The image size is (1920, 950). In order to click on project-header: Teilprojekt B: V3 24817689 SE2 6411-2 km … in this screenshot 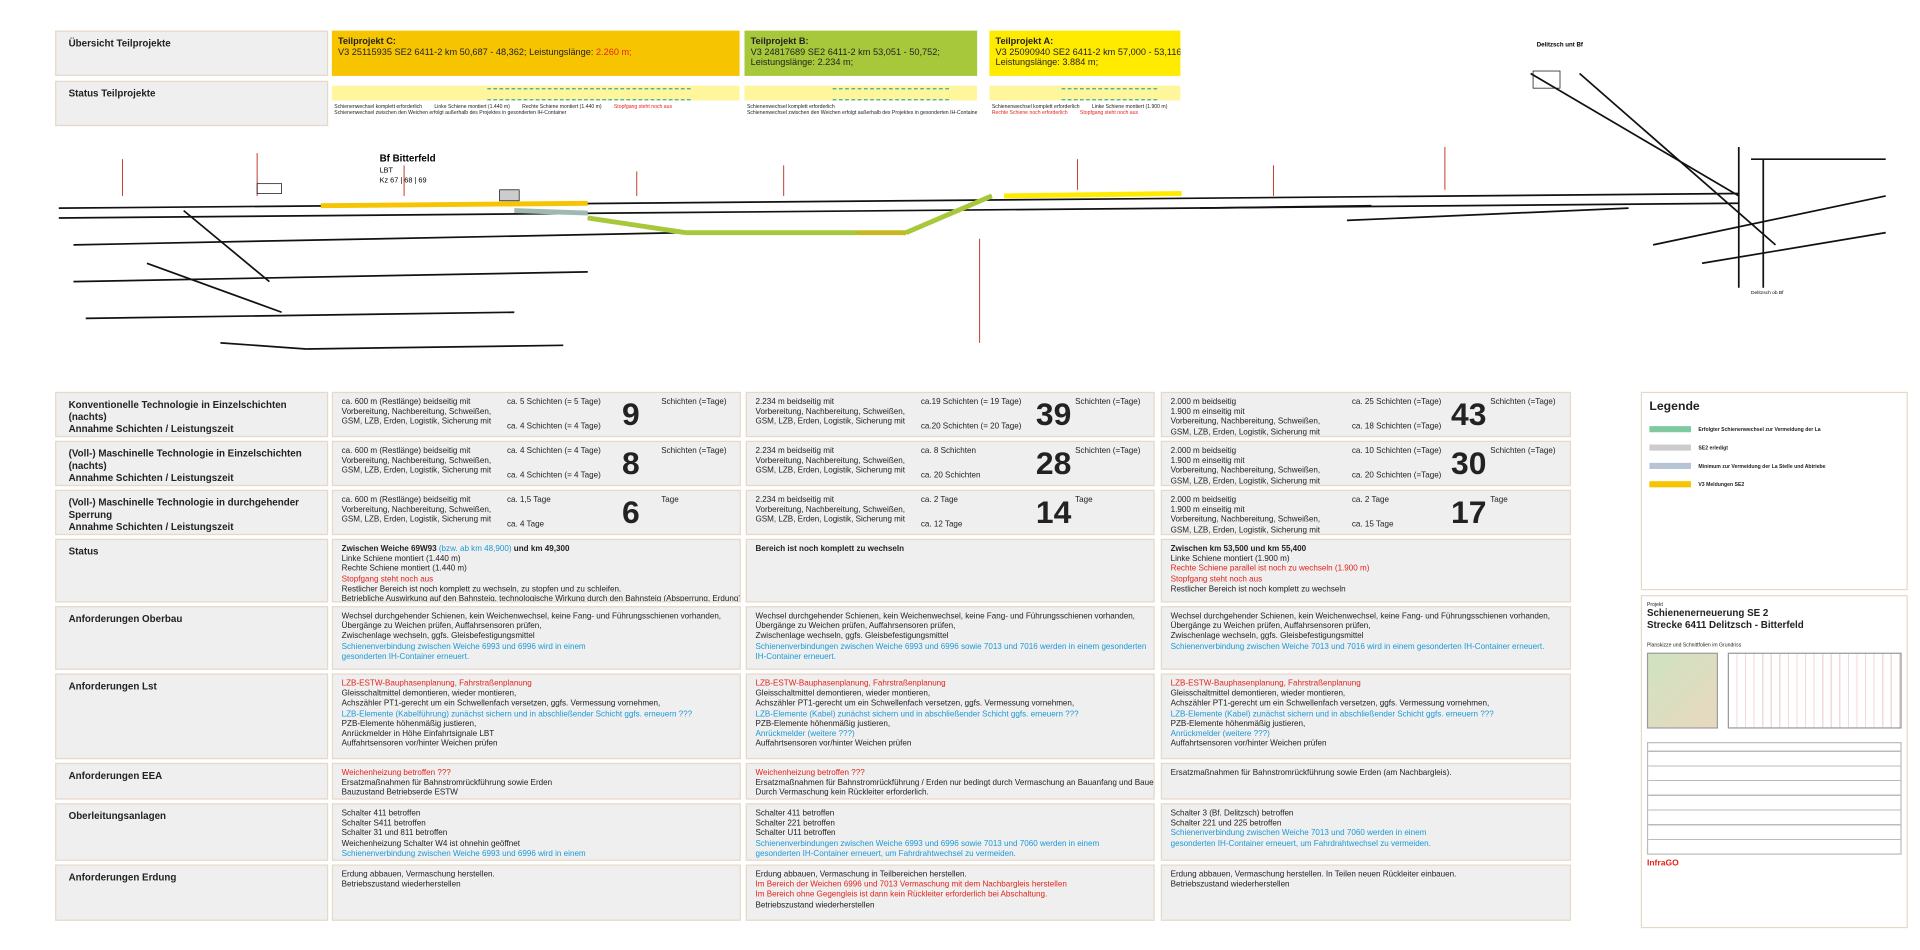, I will do `click(861, 53)`.